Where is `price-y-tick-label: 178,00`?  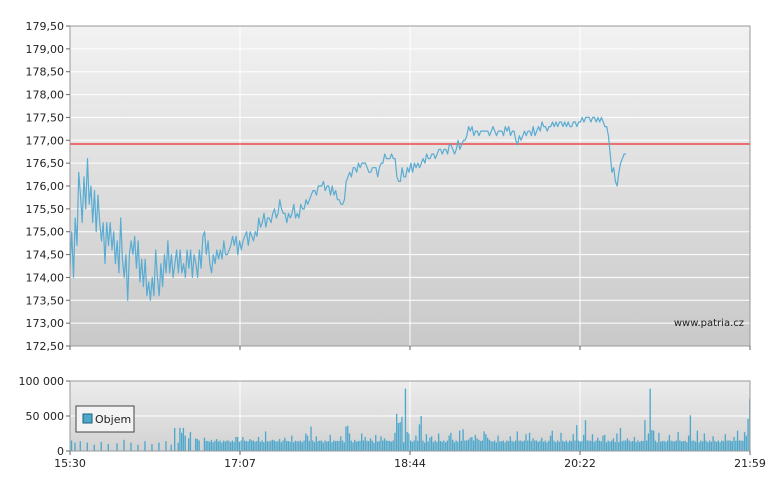
price-y-tick-label: 178,00 is located at coordinates (45, 95).